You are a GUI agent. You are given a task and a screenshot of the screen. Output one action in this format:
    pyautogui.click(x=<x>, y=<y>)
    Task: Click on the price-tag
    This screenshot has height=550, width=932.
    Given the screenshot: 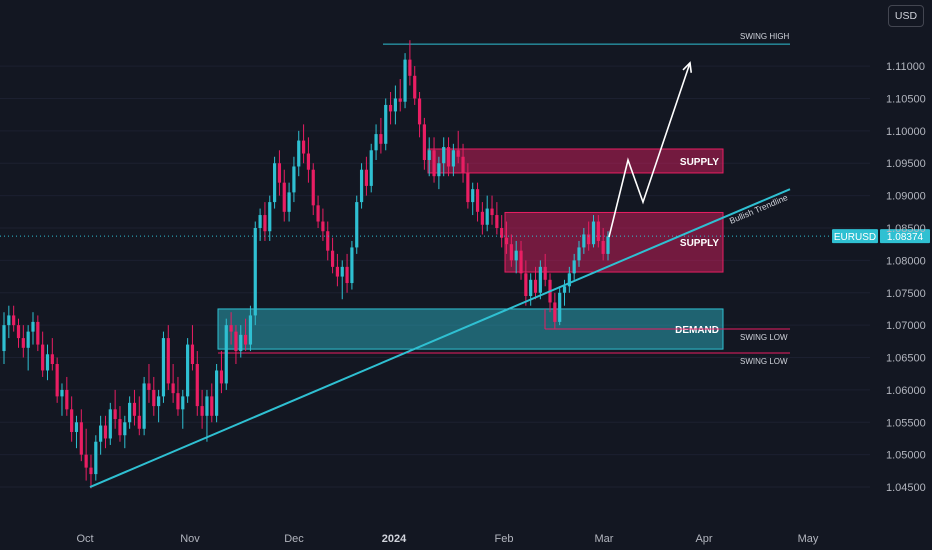 What is the action you would take?
    pyautogui.click(x=905, y=236)
    